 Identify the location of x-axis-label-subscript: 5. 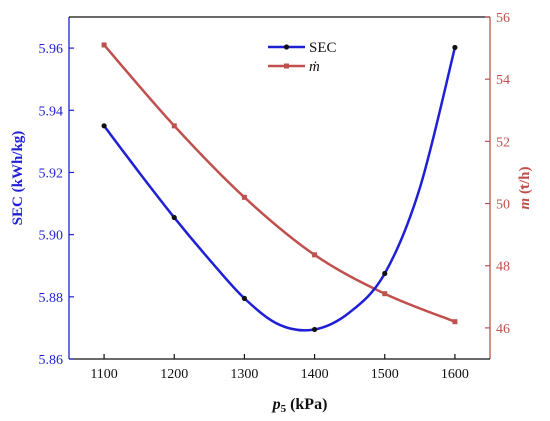
(284, 409).